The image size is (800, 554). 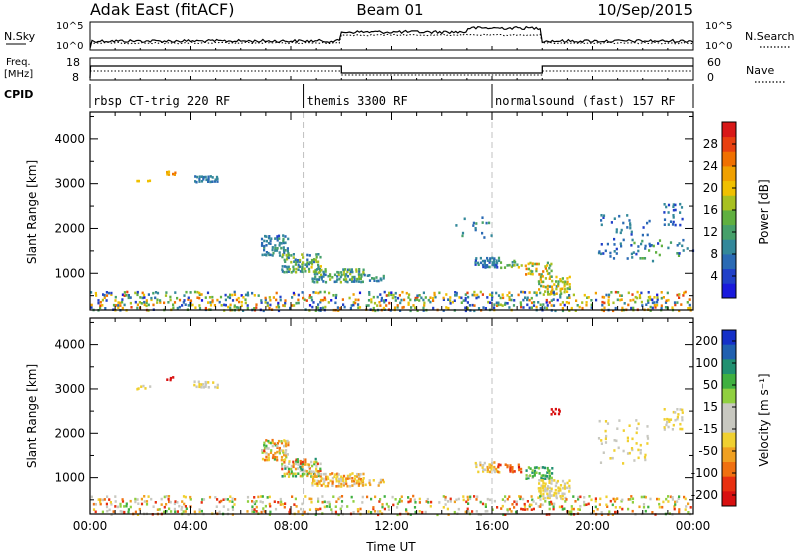 I want to click on nsky-line, so click(x=391, y=37).